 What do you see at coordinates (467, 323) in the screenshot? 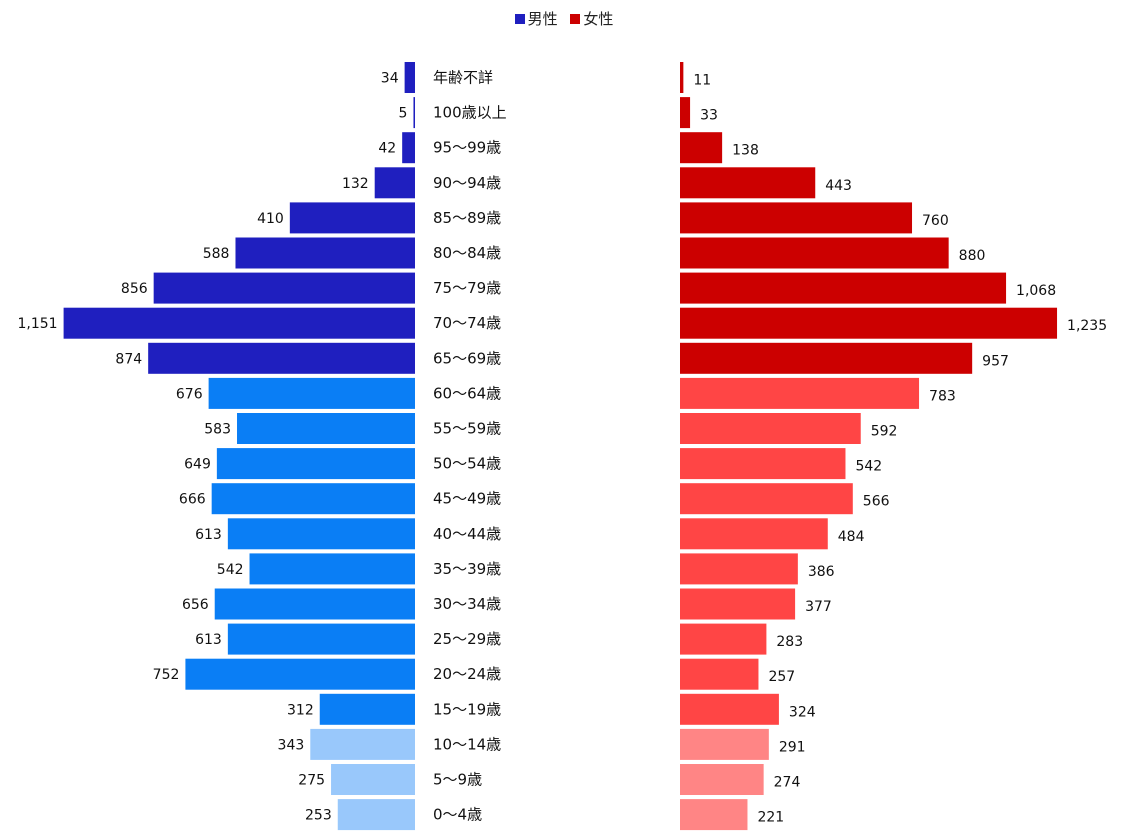
I see `age-group-label: 70〜74歳` at bounding box center [467, 323].